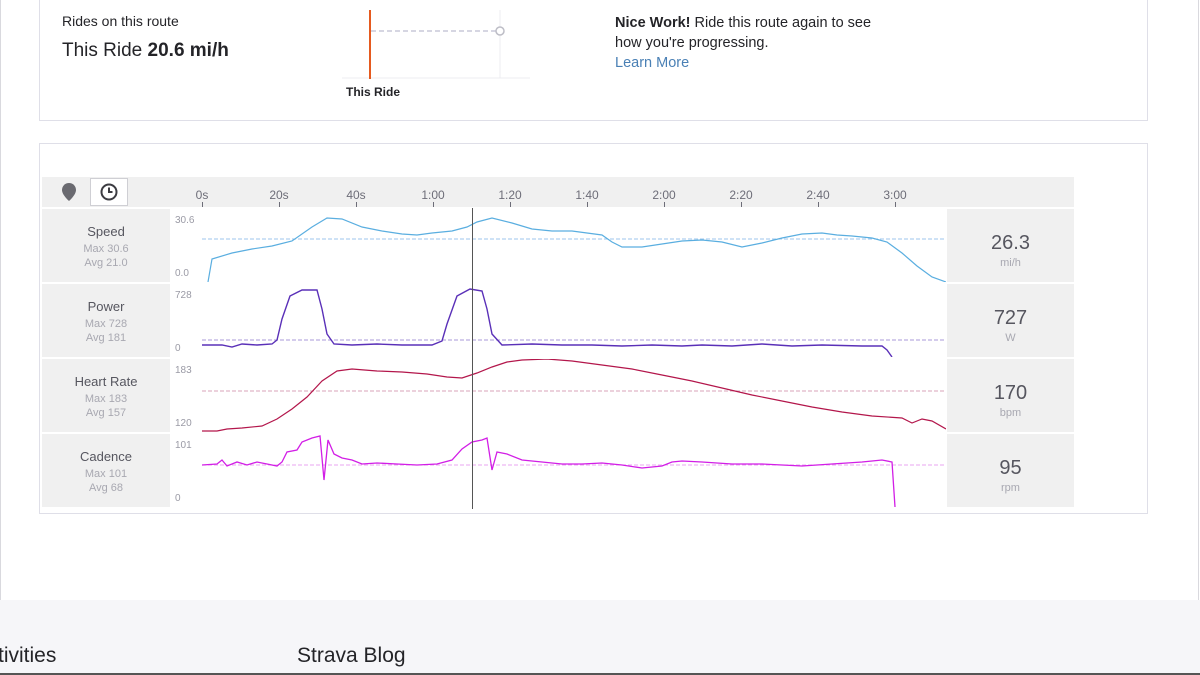  Describe the element at coordinates (183, 295) in the screenshot. I see `power-axis-max: 728` at that location.